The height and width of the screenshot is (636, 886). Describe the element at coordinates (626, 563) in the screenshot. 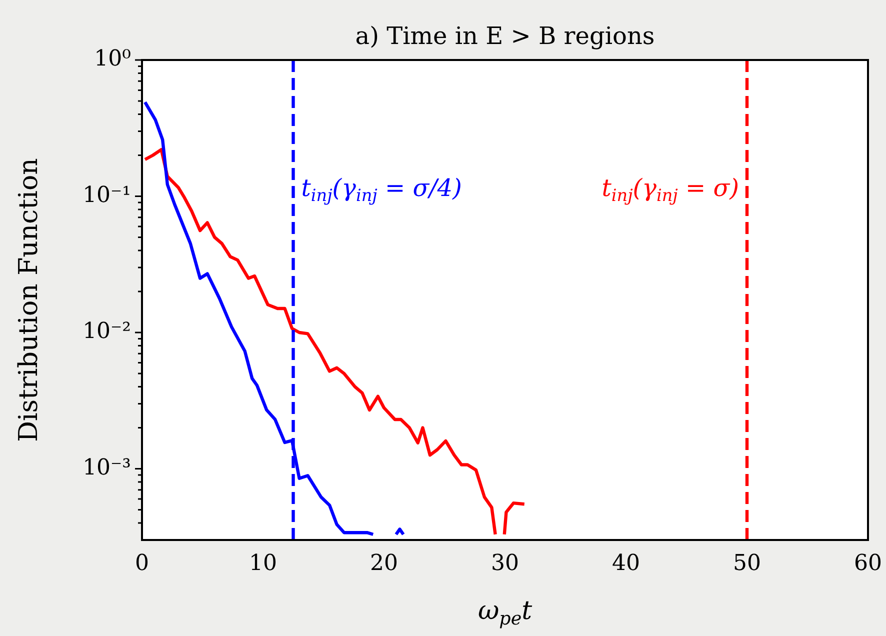

I see `x-tick-label: 40` at that location.